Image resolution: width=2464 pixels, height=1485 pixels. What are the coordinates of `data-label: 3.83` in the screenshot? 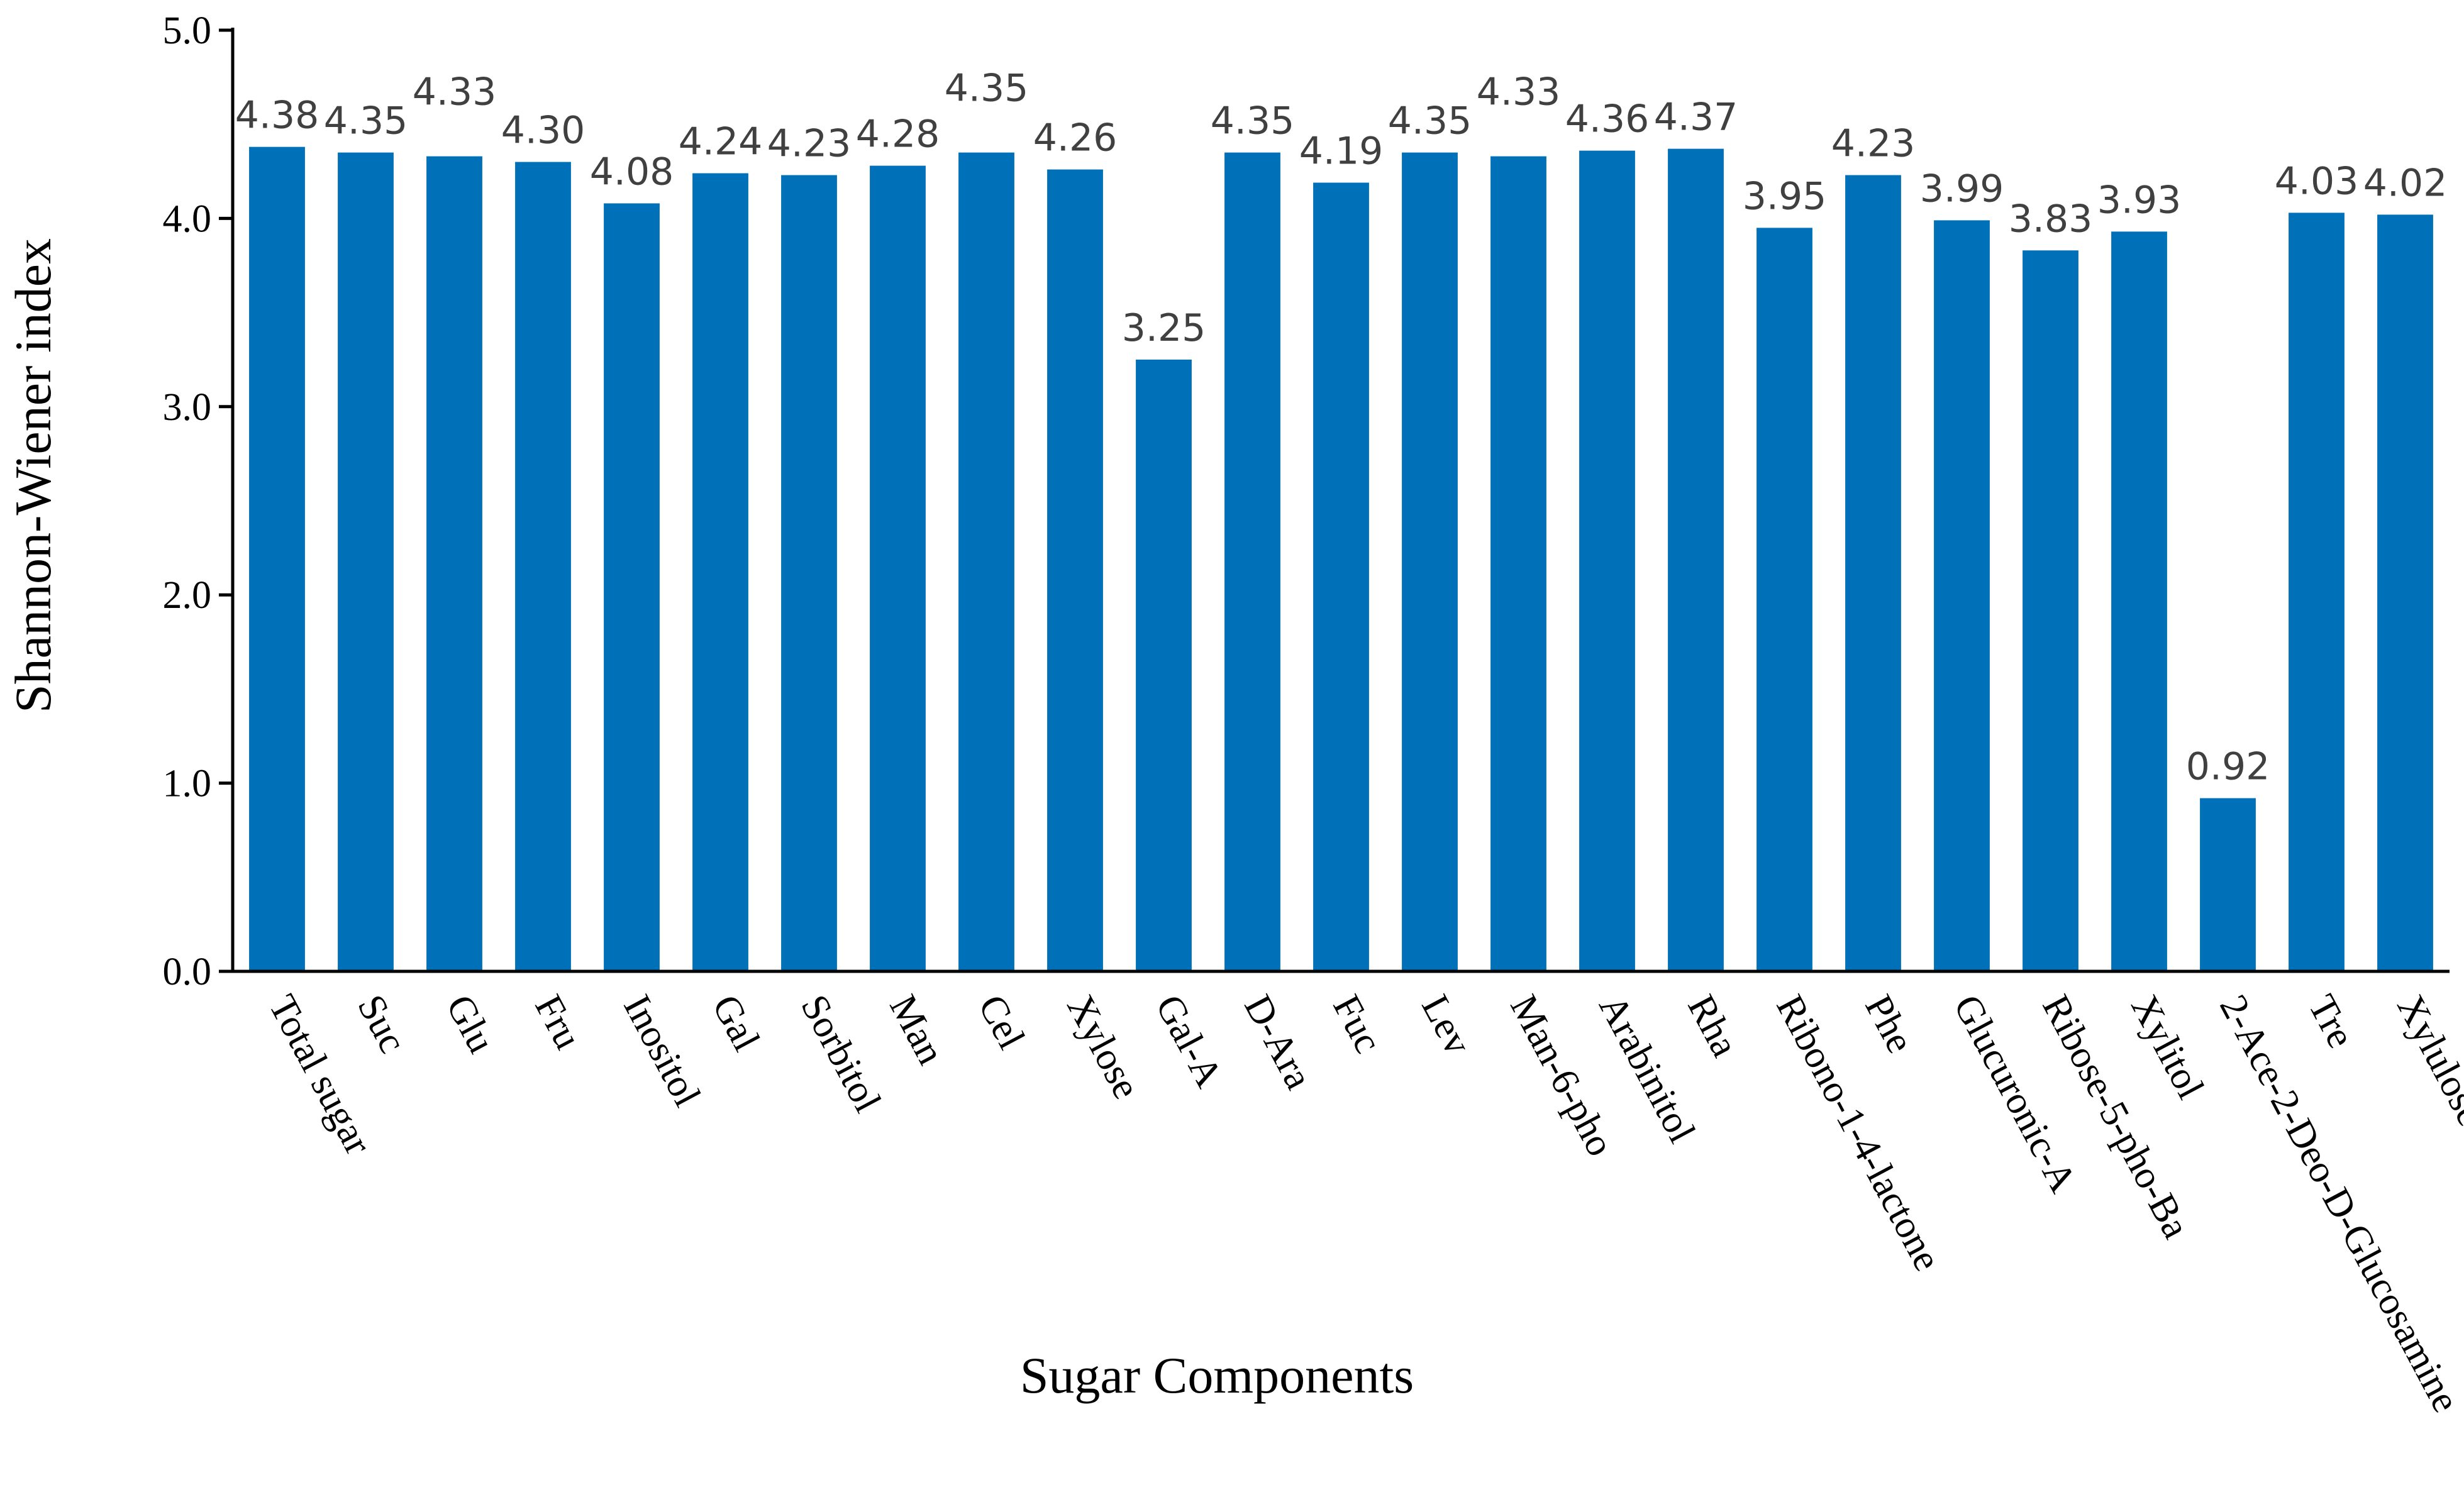 It's located at (2051, 219).